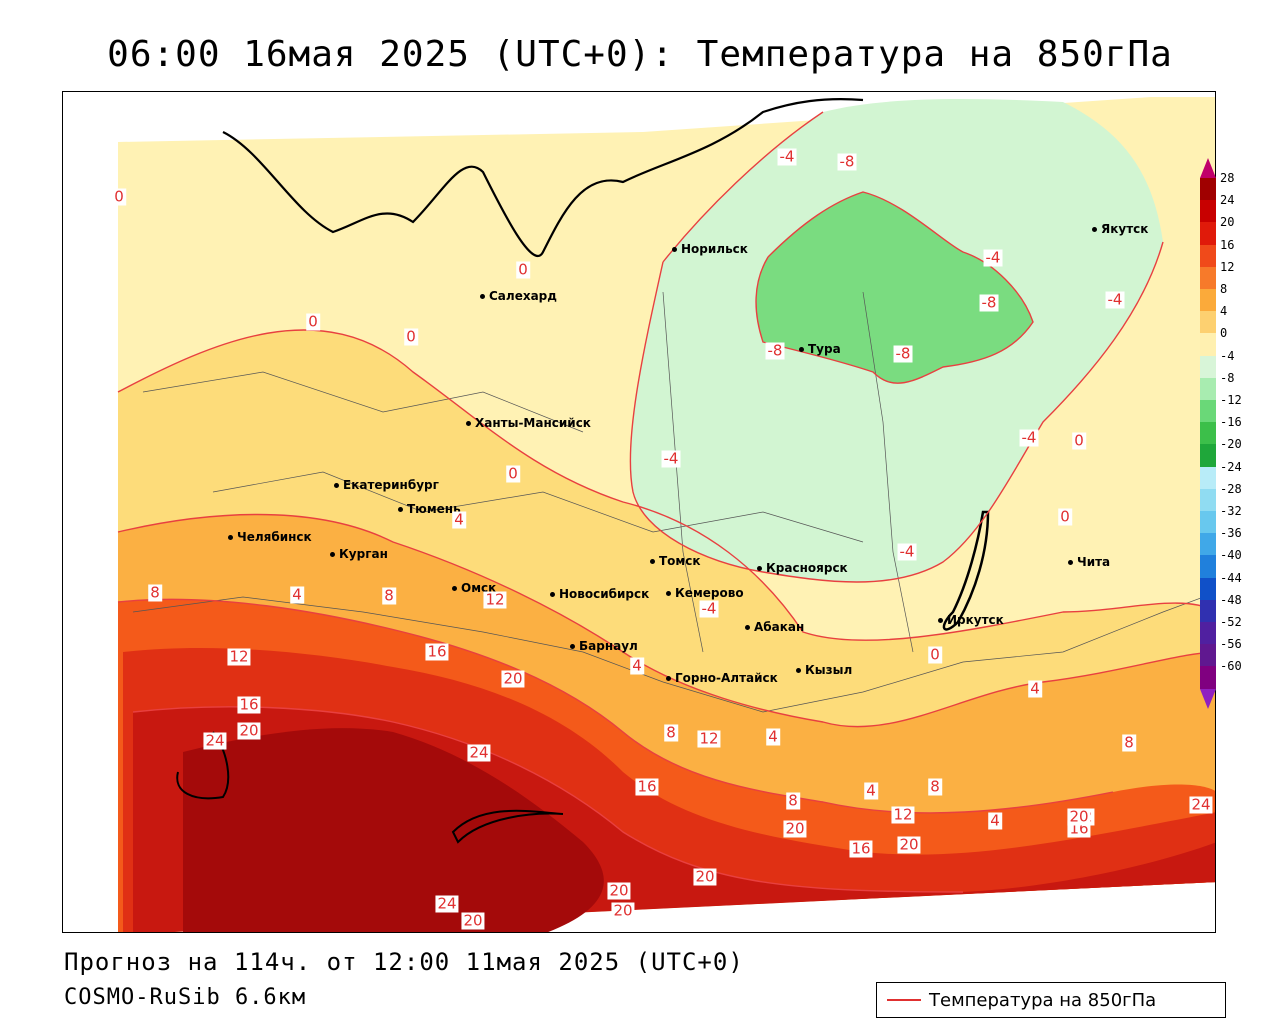  Describe the element at coordinates (966, 570) in the screenshot. I see `baikal` at that location.